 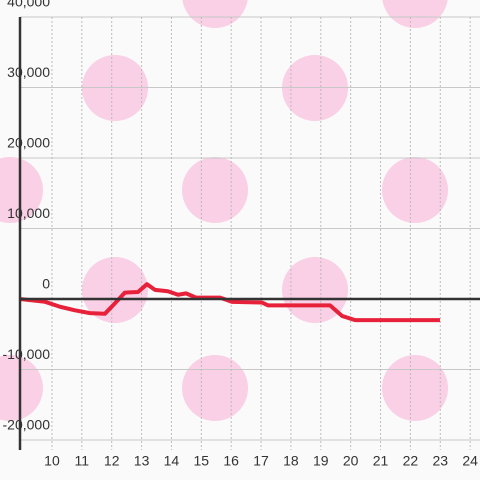 What do you see at coordinates (28, 5) in the screenshot?
I see `y-tick-label: 40,000` at bounding box center [28, 5].